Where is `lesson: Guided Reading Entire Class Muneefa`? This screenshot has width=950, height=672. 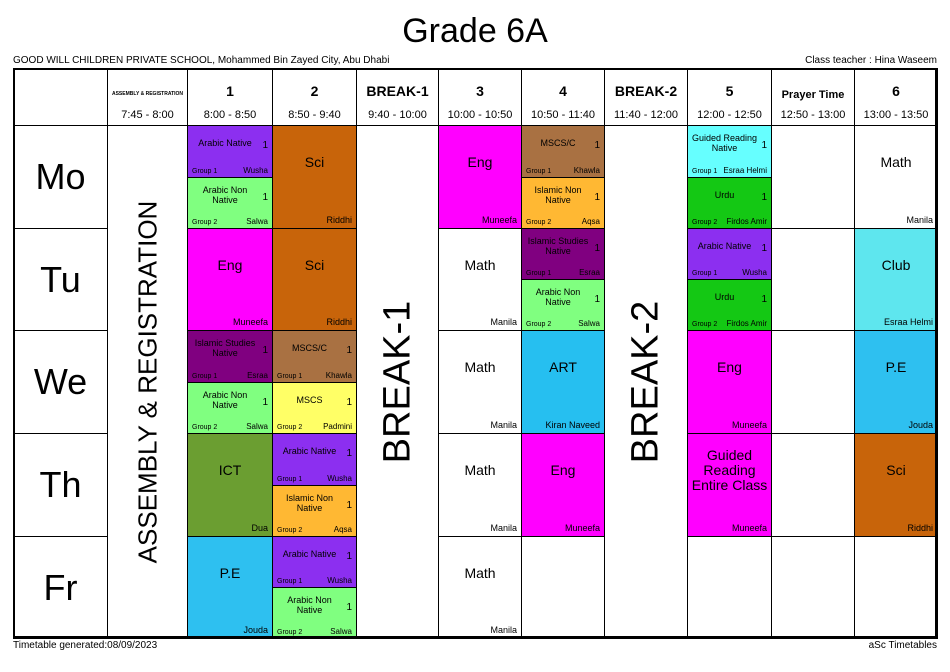 lesson: Guided Reading Entire Class Muneefa is located at coordinates (729, 485).